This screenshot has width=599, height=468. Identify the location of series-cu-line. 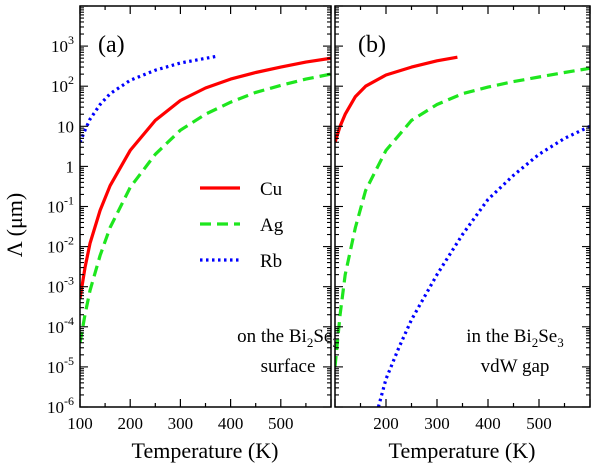
(396, 99).